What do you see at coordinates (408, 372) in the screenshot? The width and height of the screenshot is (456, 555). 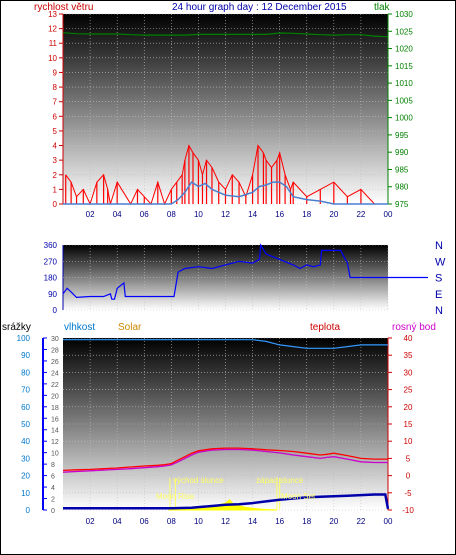 I see `temperature-tick-label: 30` at bounding box center [408, 372].